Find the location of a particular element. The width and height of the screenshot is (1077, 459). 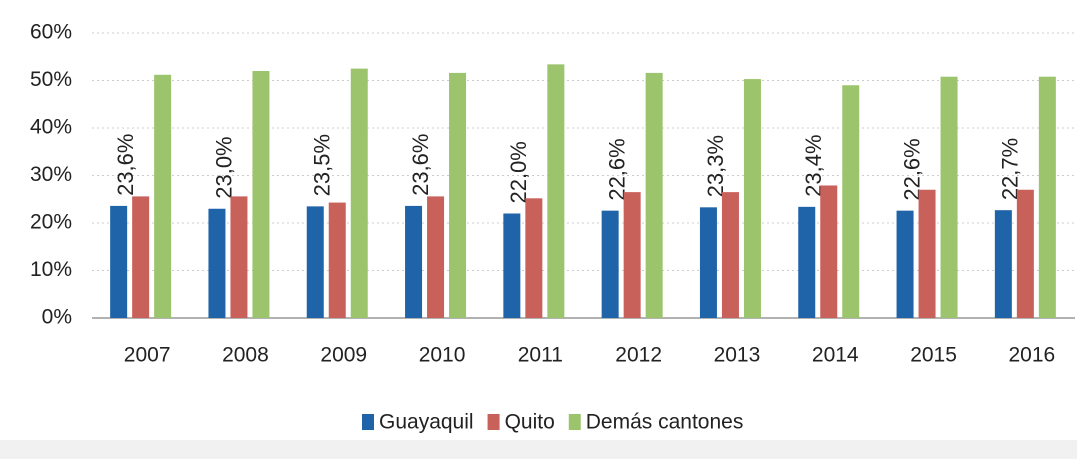

legend-label: Guayaquil is located at coordinates (426, 422).